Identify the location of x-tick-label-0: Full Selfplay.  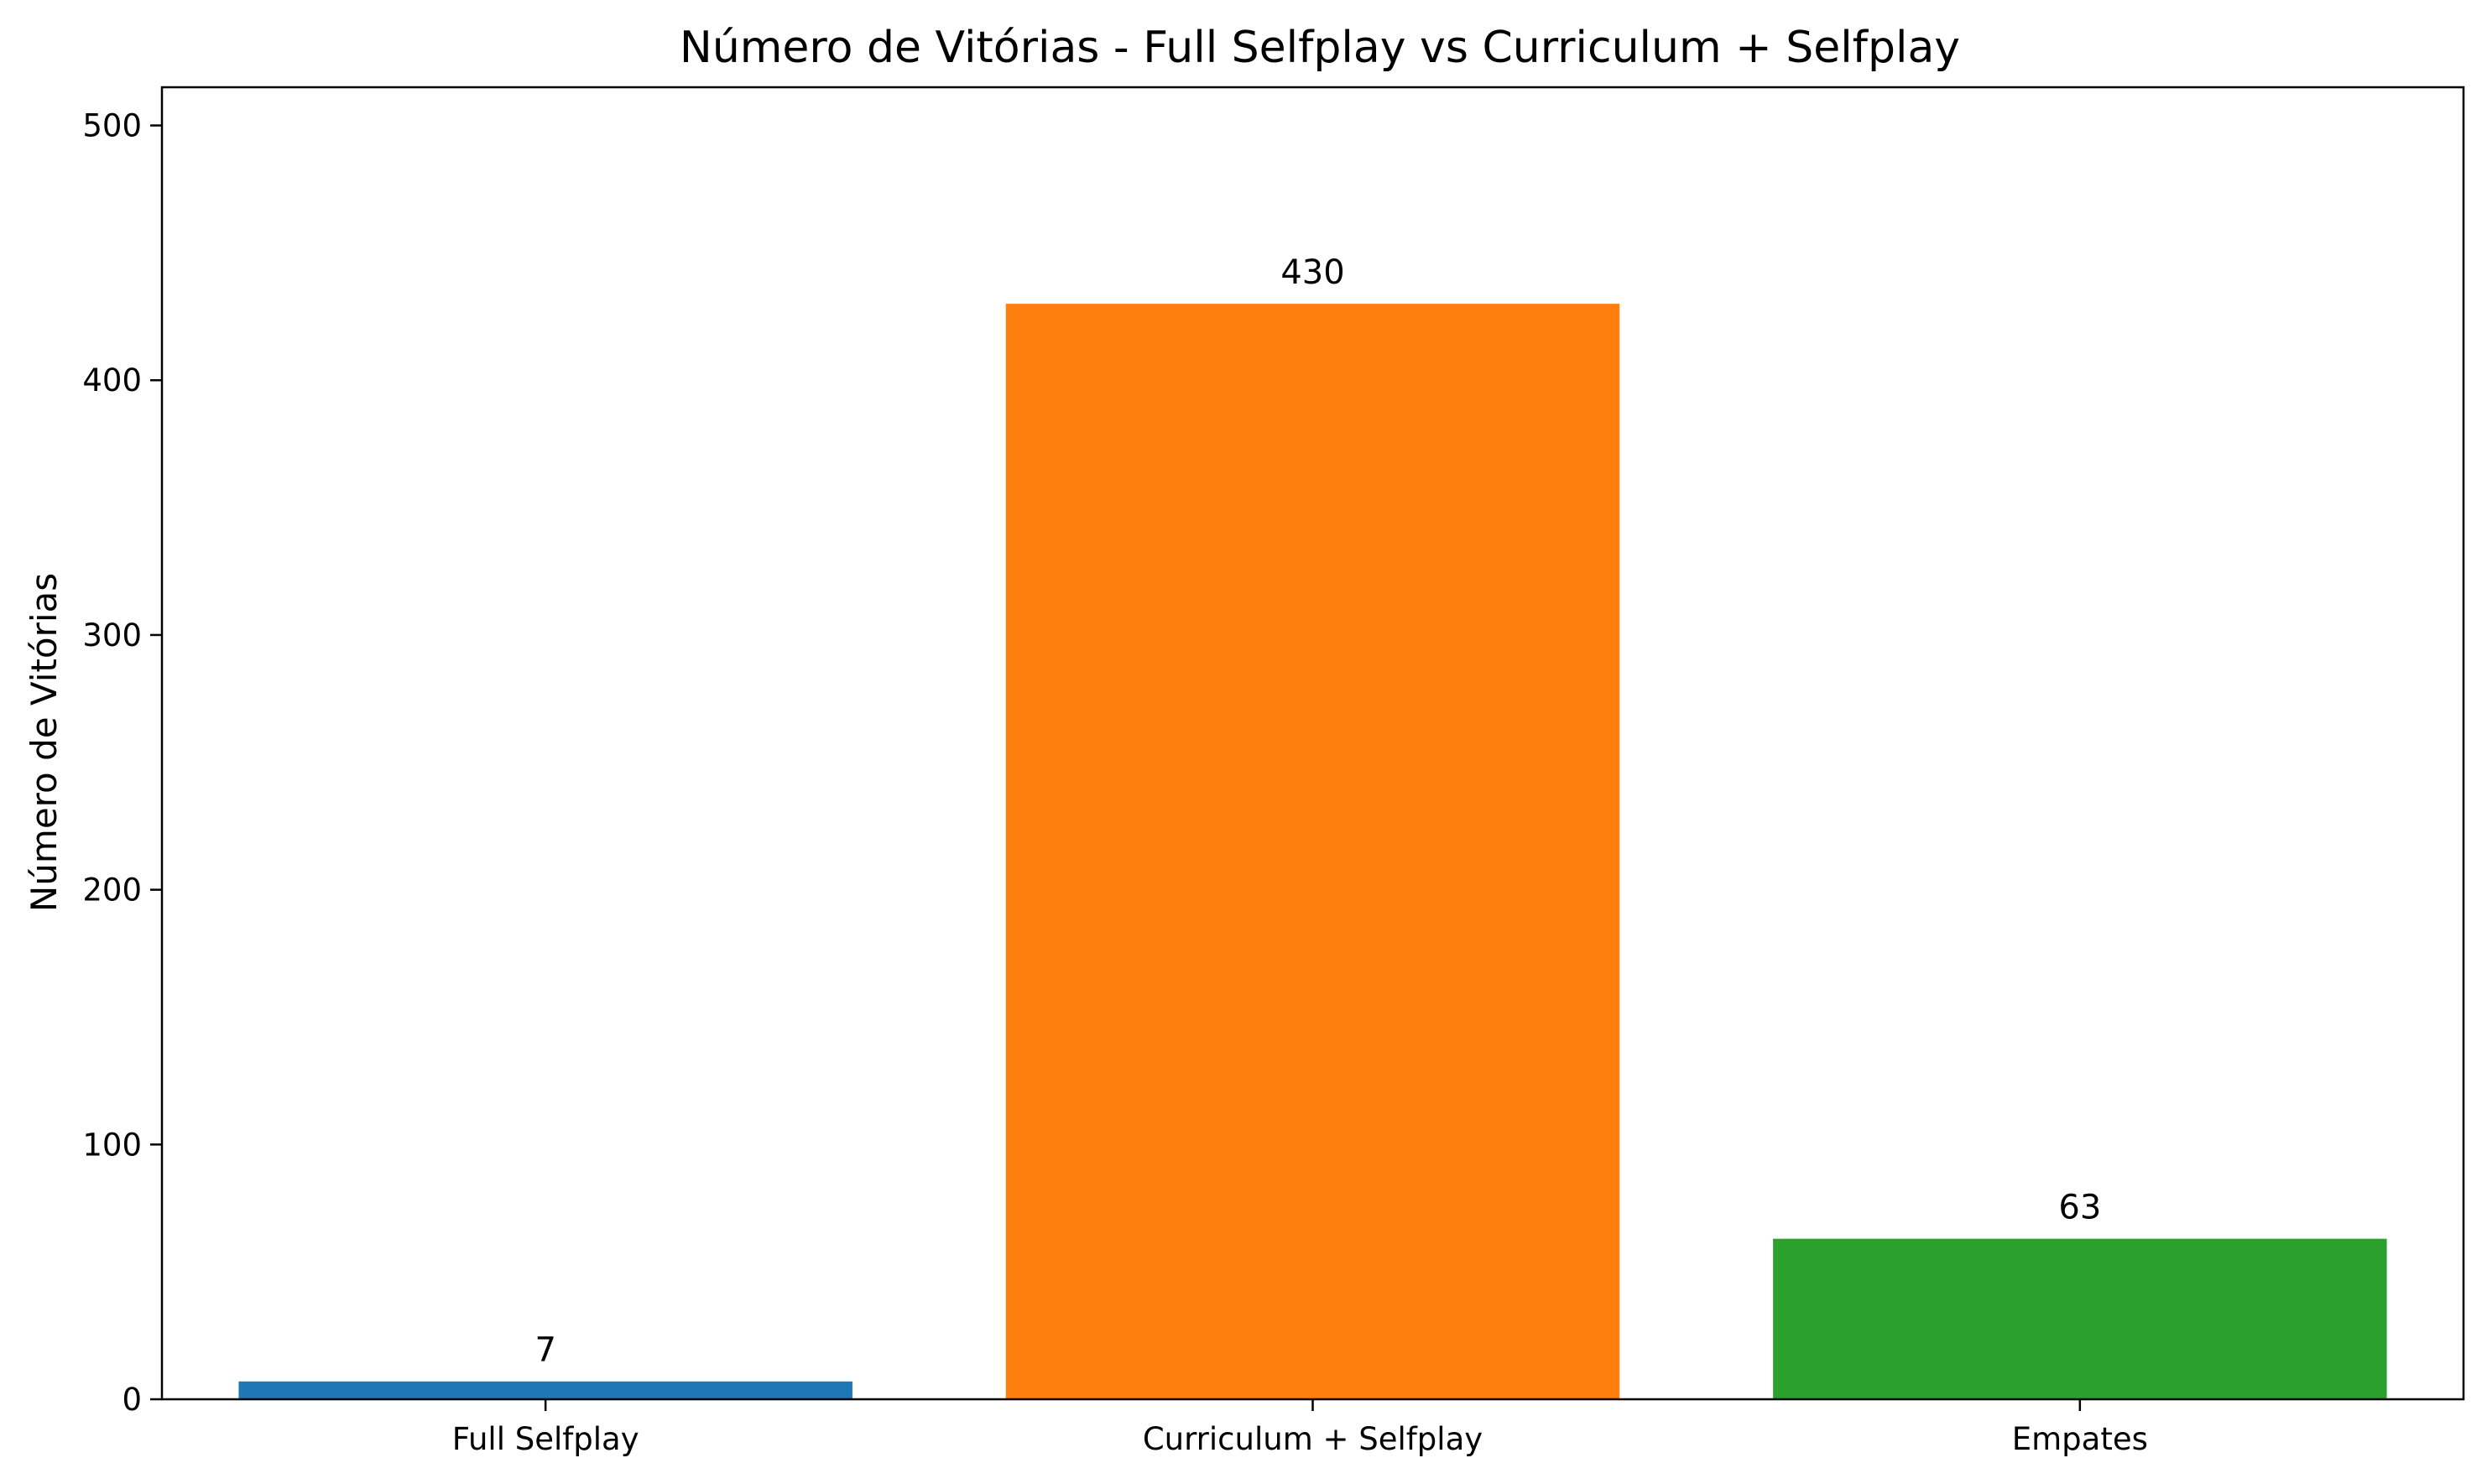
(545, 1439).